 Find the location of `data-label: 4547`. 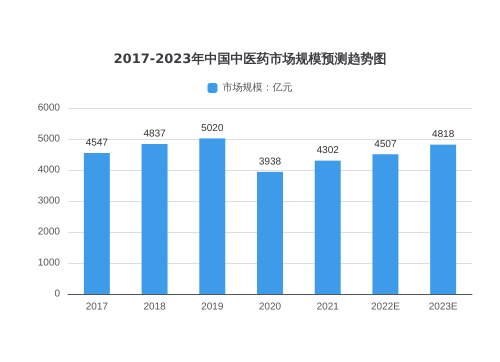

data-label: 4547 is located at coordinates (97, 143).